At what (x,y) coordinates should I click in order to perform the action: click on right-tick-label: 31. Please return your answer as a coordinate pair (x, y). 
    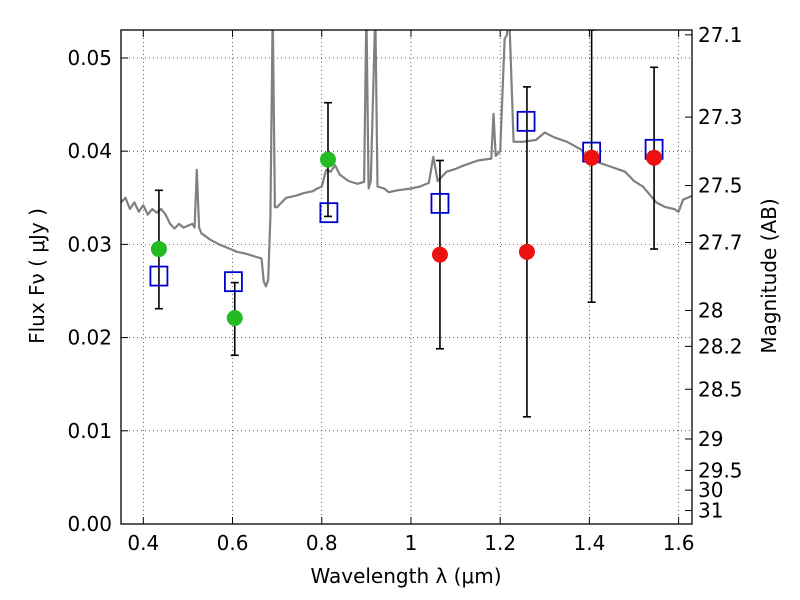
    Looking at the image, I should click on (710, 511).